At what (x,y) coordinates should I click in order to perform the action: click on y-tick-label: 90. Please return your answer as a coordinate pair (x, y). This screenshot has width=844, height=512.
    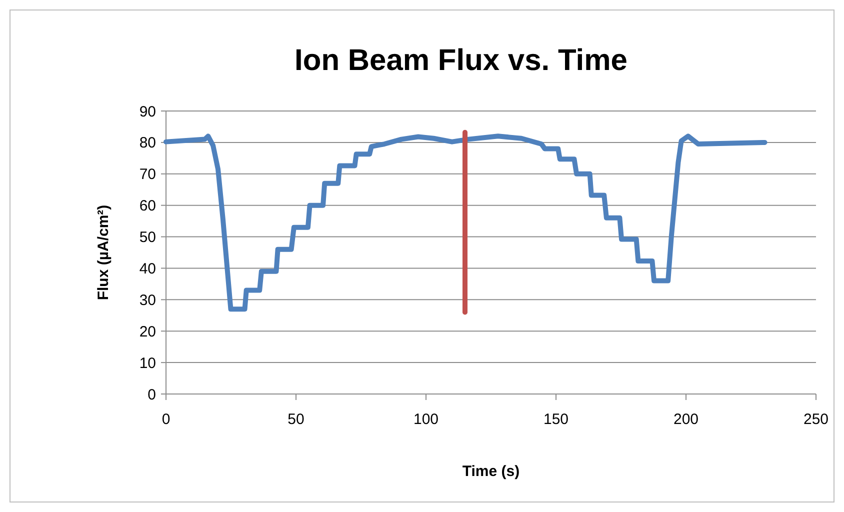
    Looking at the image, I should click on (147, 111).